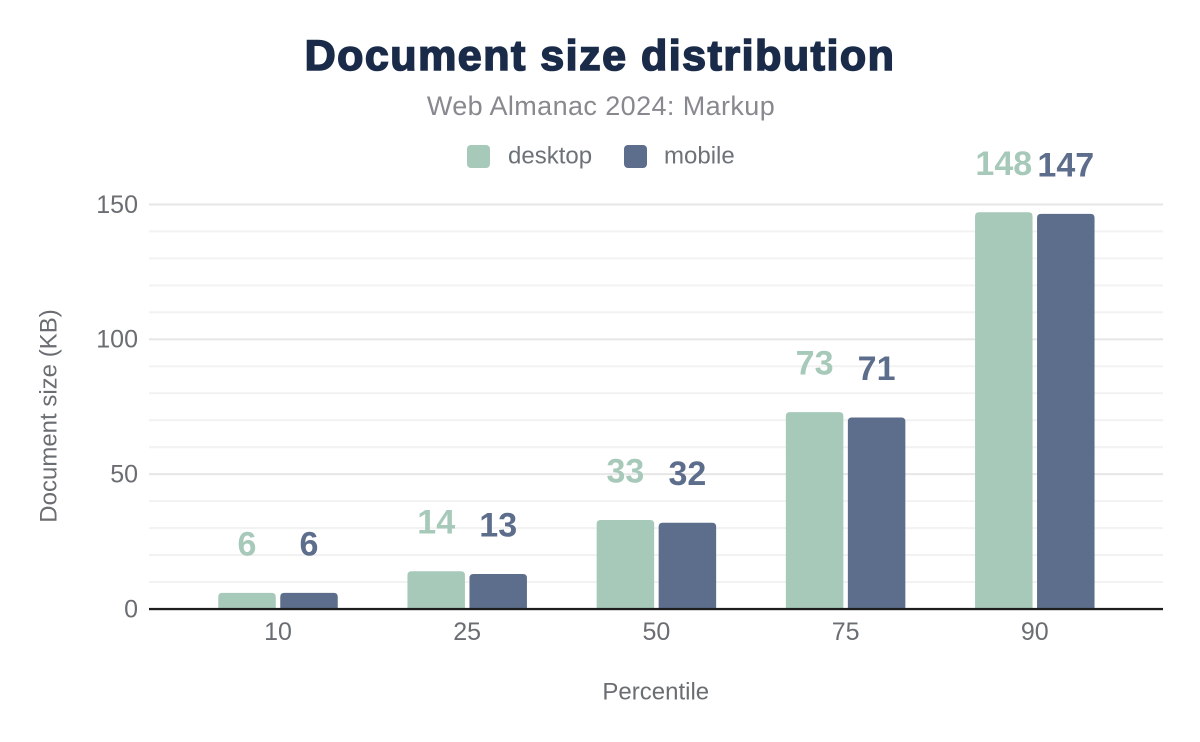 Image resolution: width=1200 pixels, height=742 pixels. What do you see at coordinates (131, 610) in the screenshot?
I see `svg-text: 0` at bounding box center [131, 610].